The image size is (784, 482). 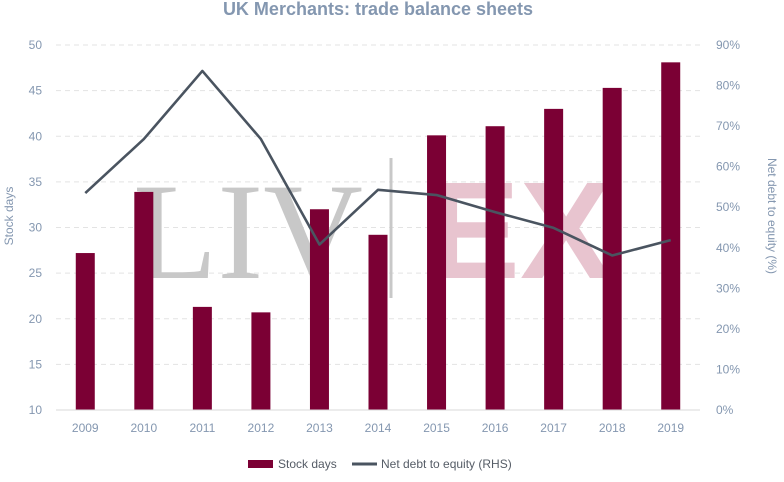 What do you see at coordinates (202, 428) in the screenshot?
I see `x-tick-label: 2011` at bounding box center [202, 428].